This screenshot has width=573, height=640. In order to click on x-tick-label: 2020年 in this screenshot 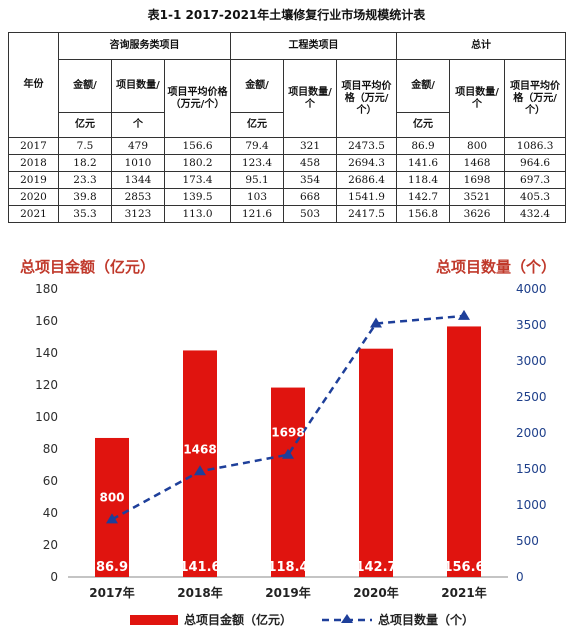, I will do `click(375, 592)`.